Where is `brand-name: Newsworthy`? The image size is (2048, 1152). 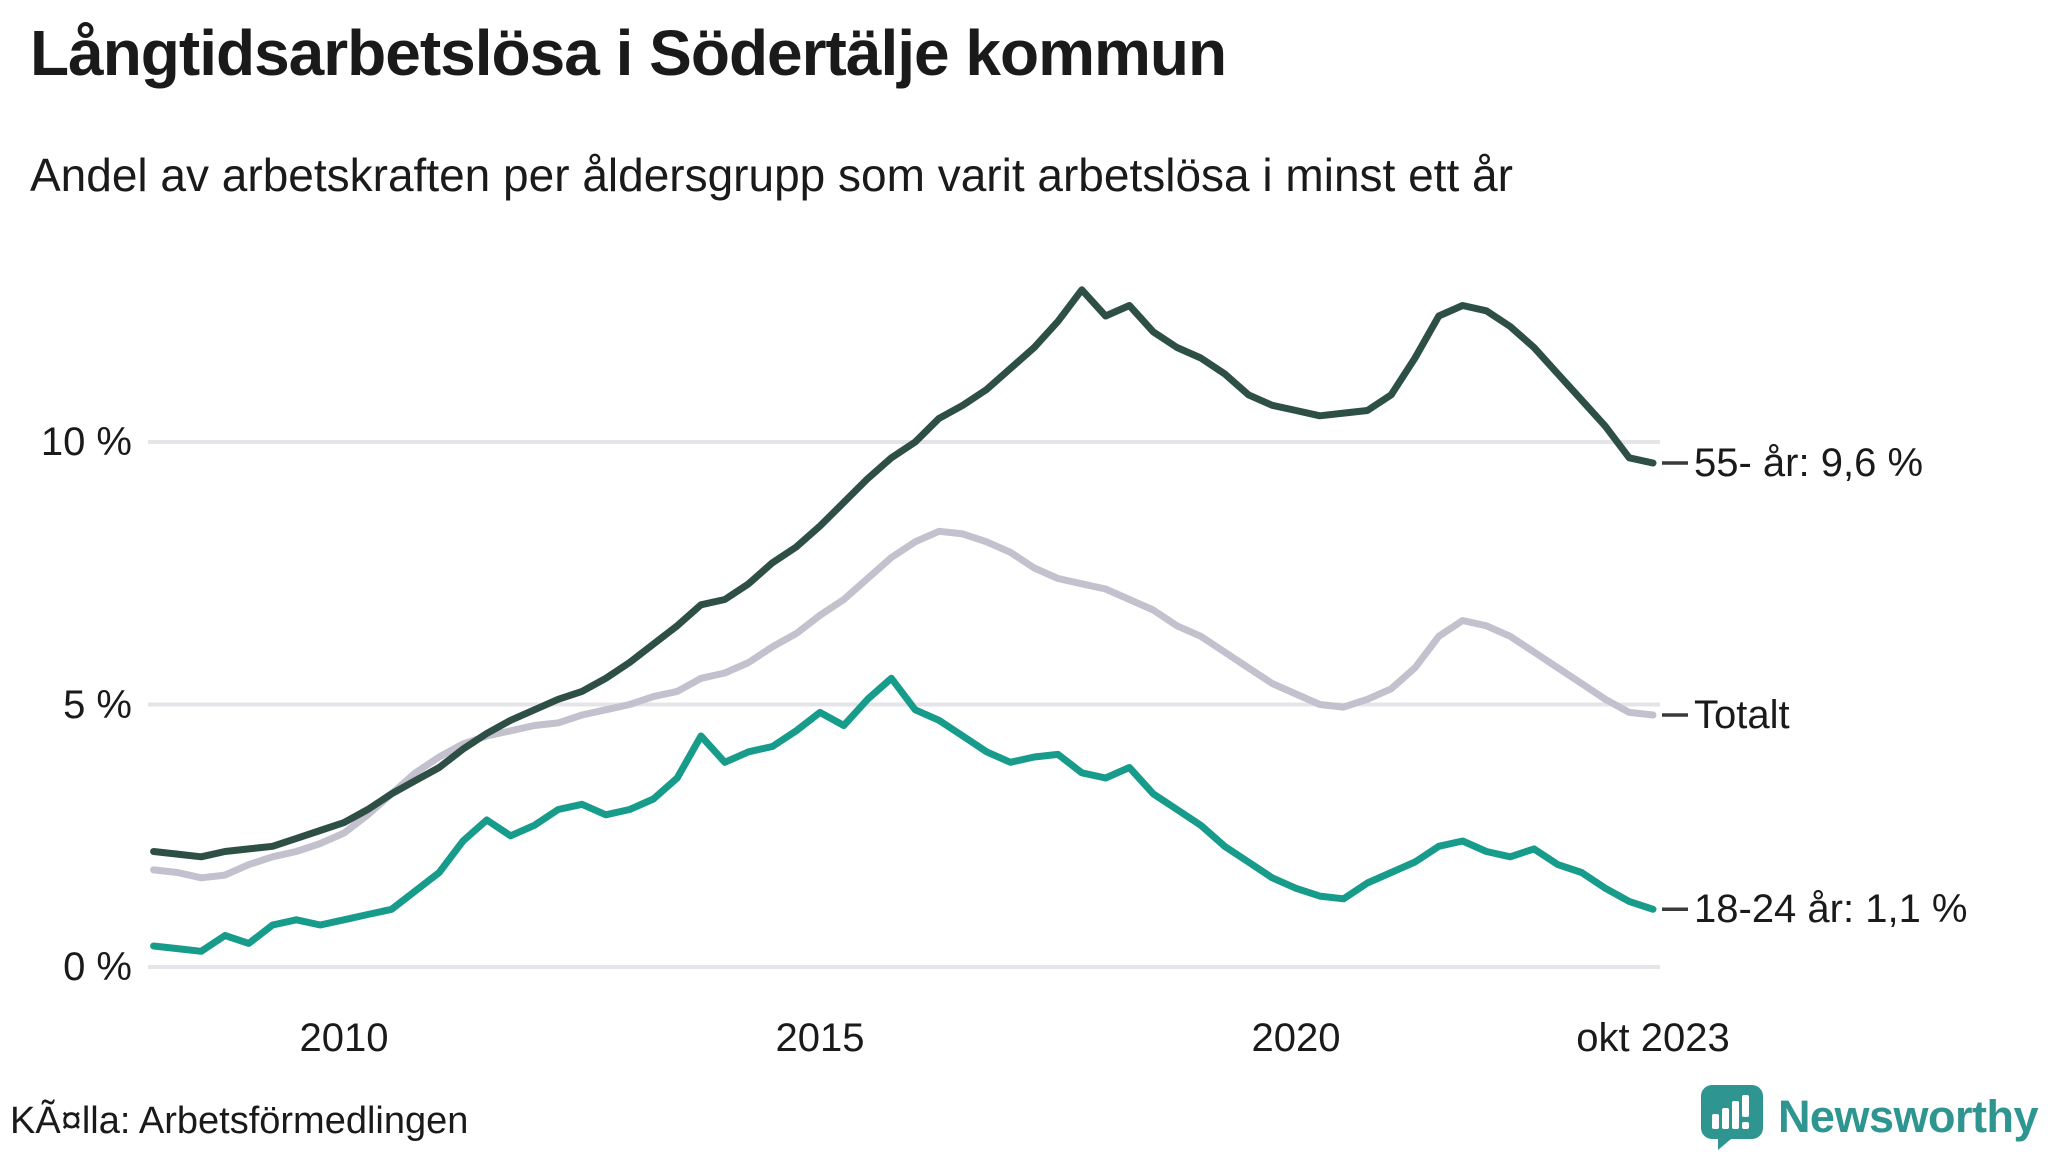
brand-name: Newsworthy is located at coordinates (1908, 1116).